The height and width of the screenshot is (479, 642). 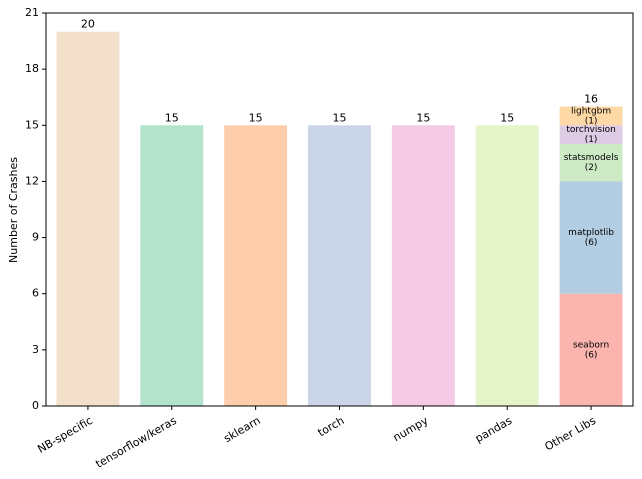 I want to click on x-tick-label: torch, so click(x=330, y=426).